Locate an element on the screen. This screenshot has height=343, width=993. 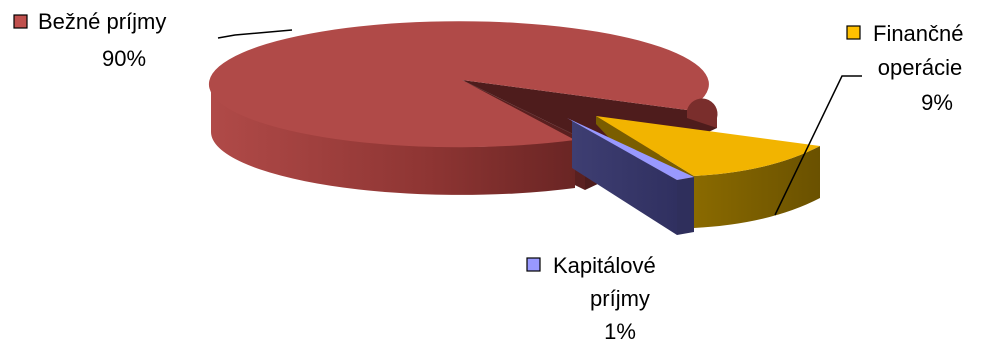
slice-kapitalove-prijmy is located at coordinates (630, 176).